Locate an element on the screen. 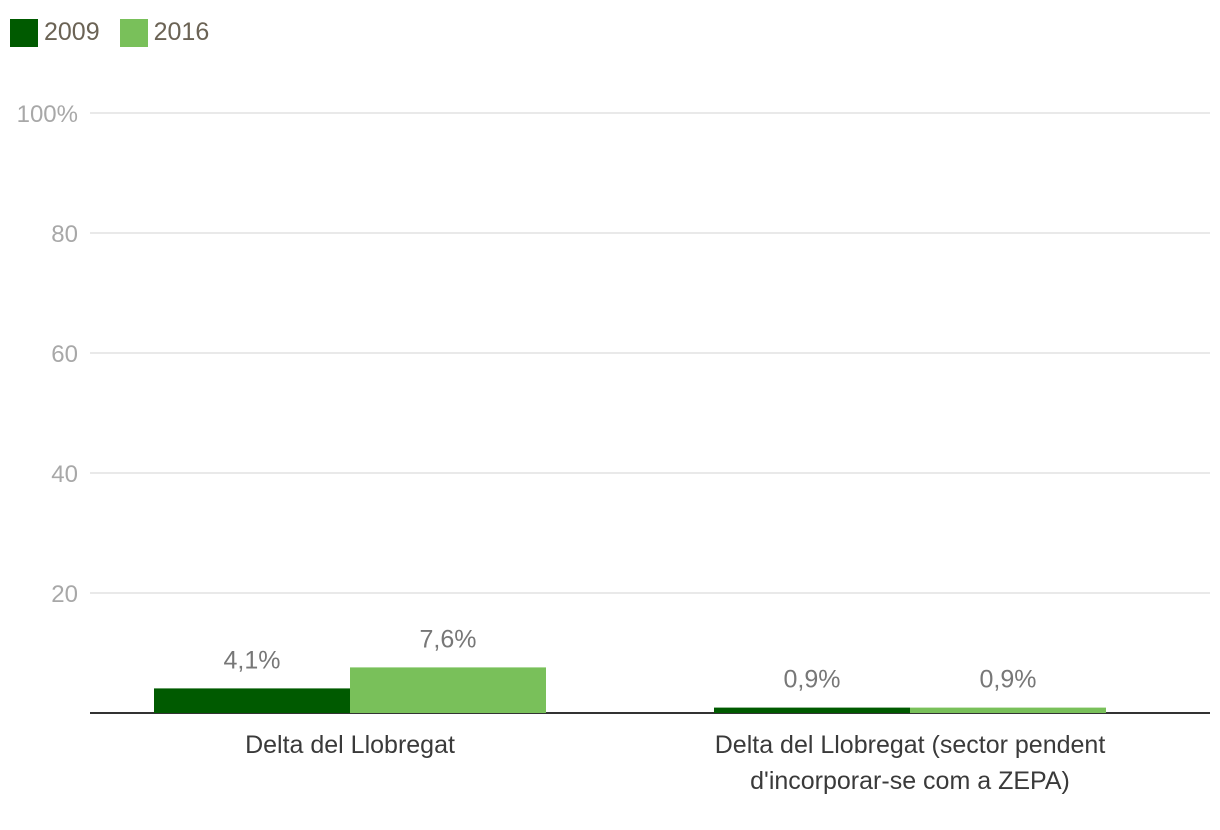  data-label-2009-0: 4,1% is located at coordinates (252, 660).